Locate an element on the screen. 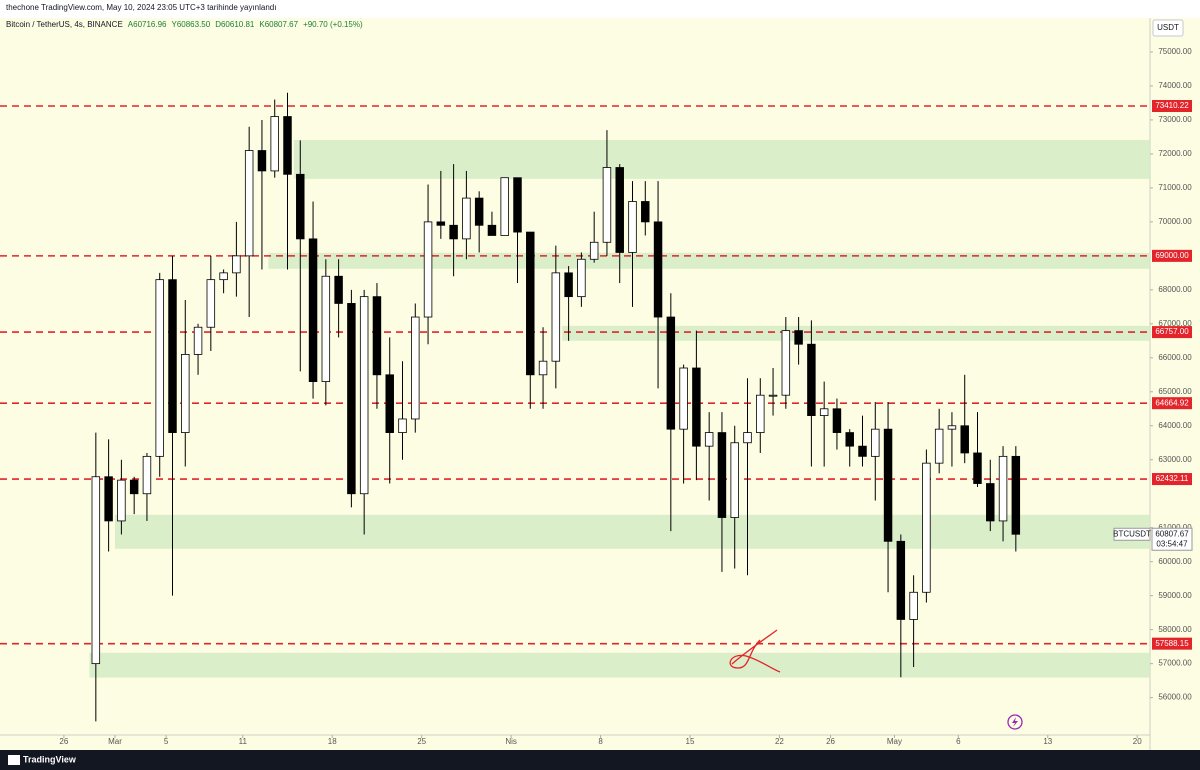 The height and width of the screenshot is (770, 1200). level-label: 73410.22 is located at coordinates (1172, 105).